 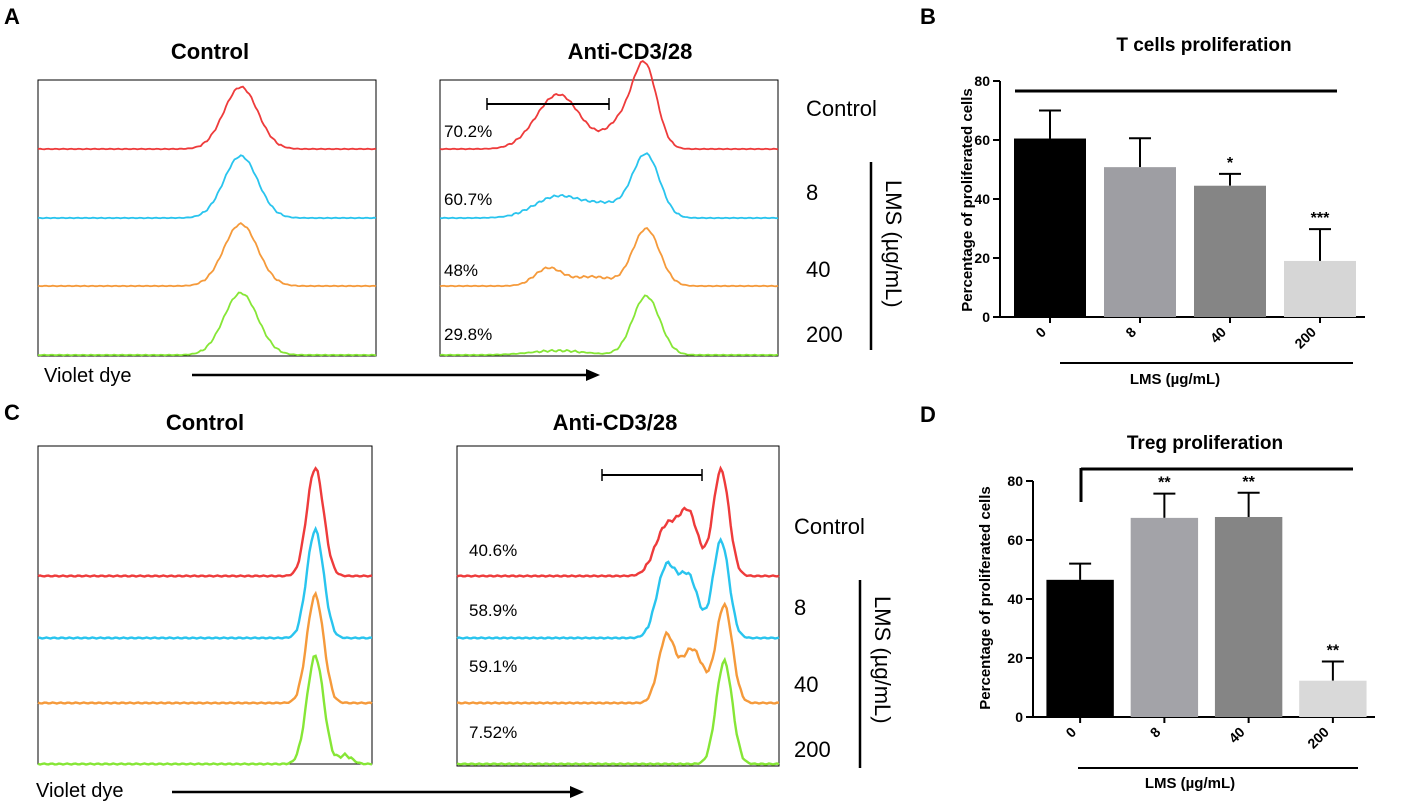 What do you see at coordinates (1318, 738) in the screenshot?
I see `panel-d-xtick-label-200: 200` at bounding box center [1318, 738].